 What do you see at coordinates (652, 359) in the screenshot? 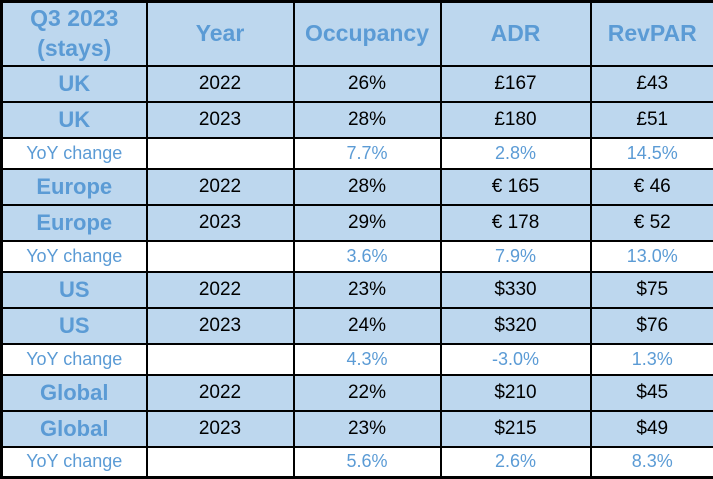
I see `revpar-cell: 1.3%` at bounding box center [652, 359].